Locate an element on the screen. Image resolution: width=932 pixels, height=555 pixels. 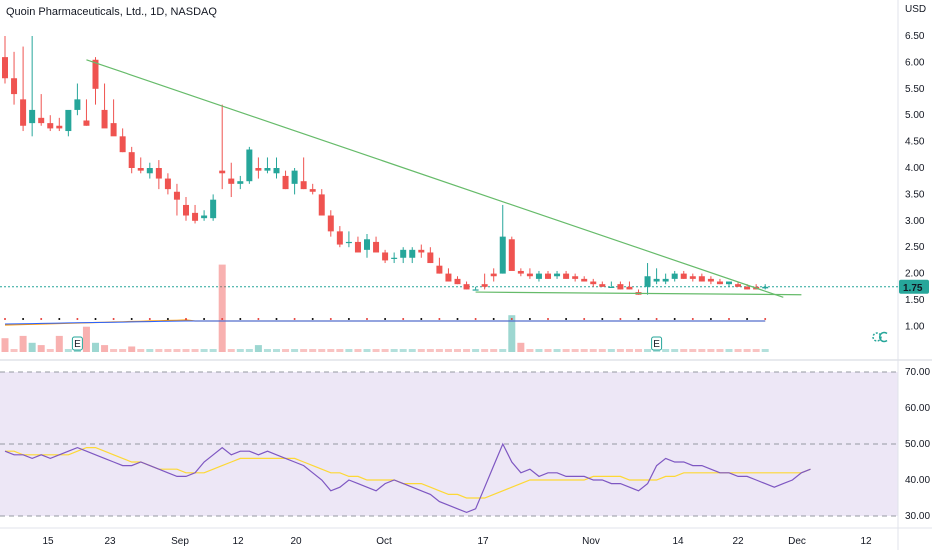
time-tick-label: Oct is located at coordinates (384, 541).